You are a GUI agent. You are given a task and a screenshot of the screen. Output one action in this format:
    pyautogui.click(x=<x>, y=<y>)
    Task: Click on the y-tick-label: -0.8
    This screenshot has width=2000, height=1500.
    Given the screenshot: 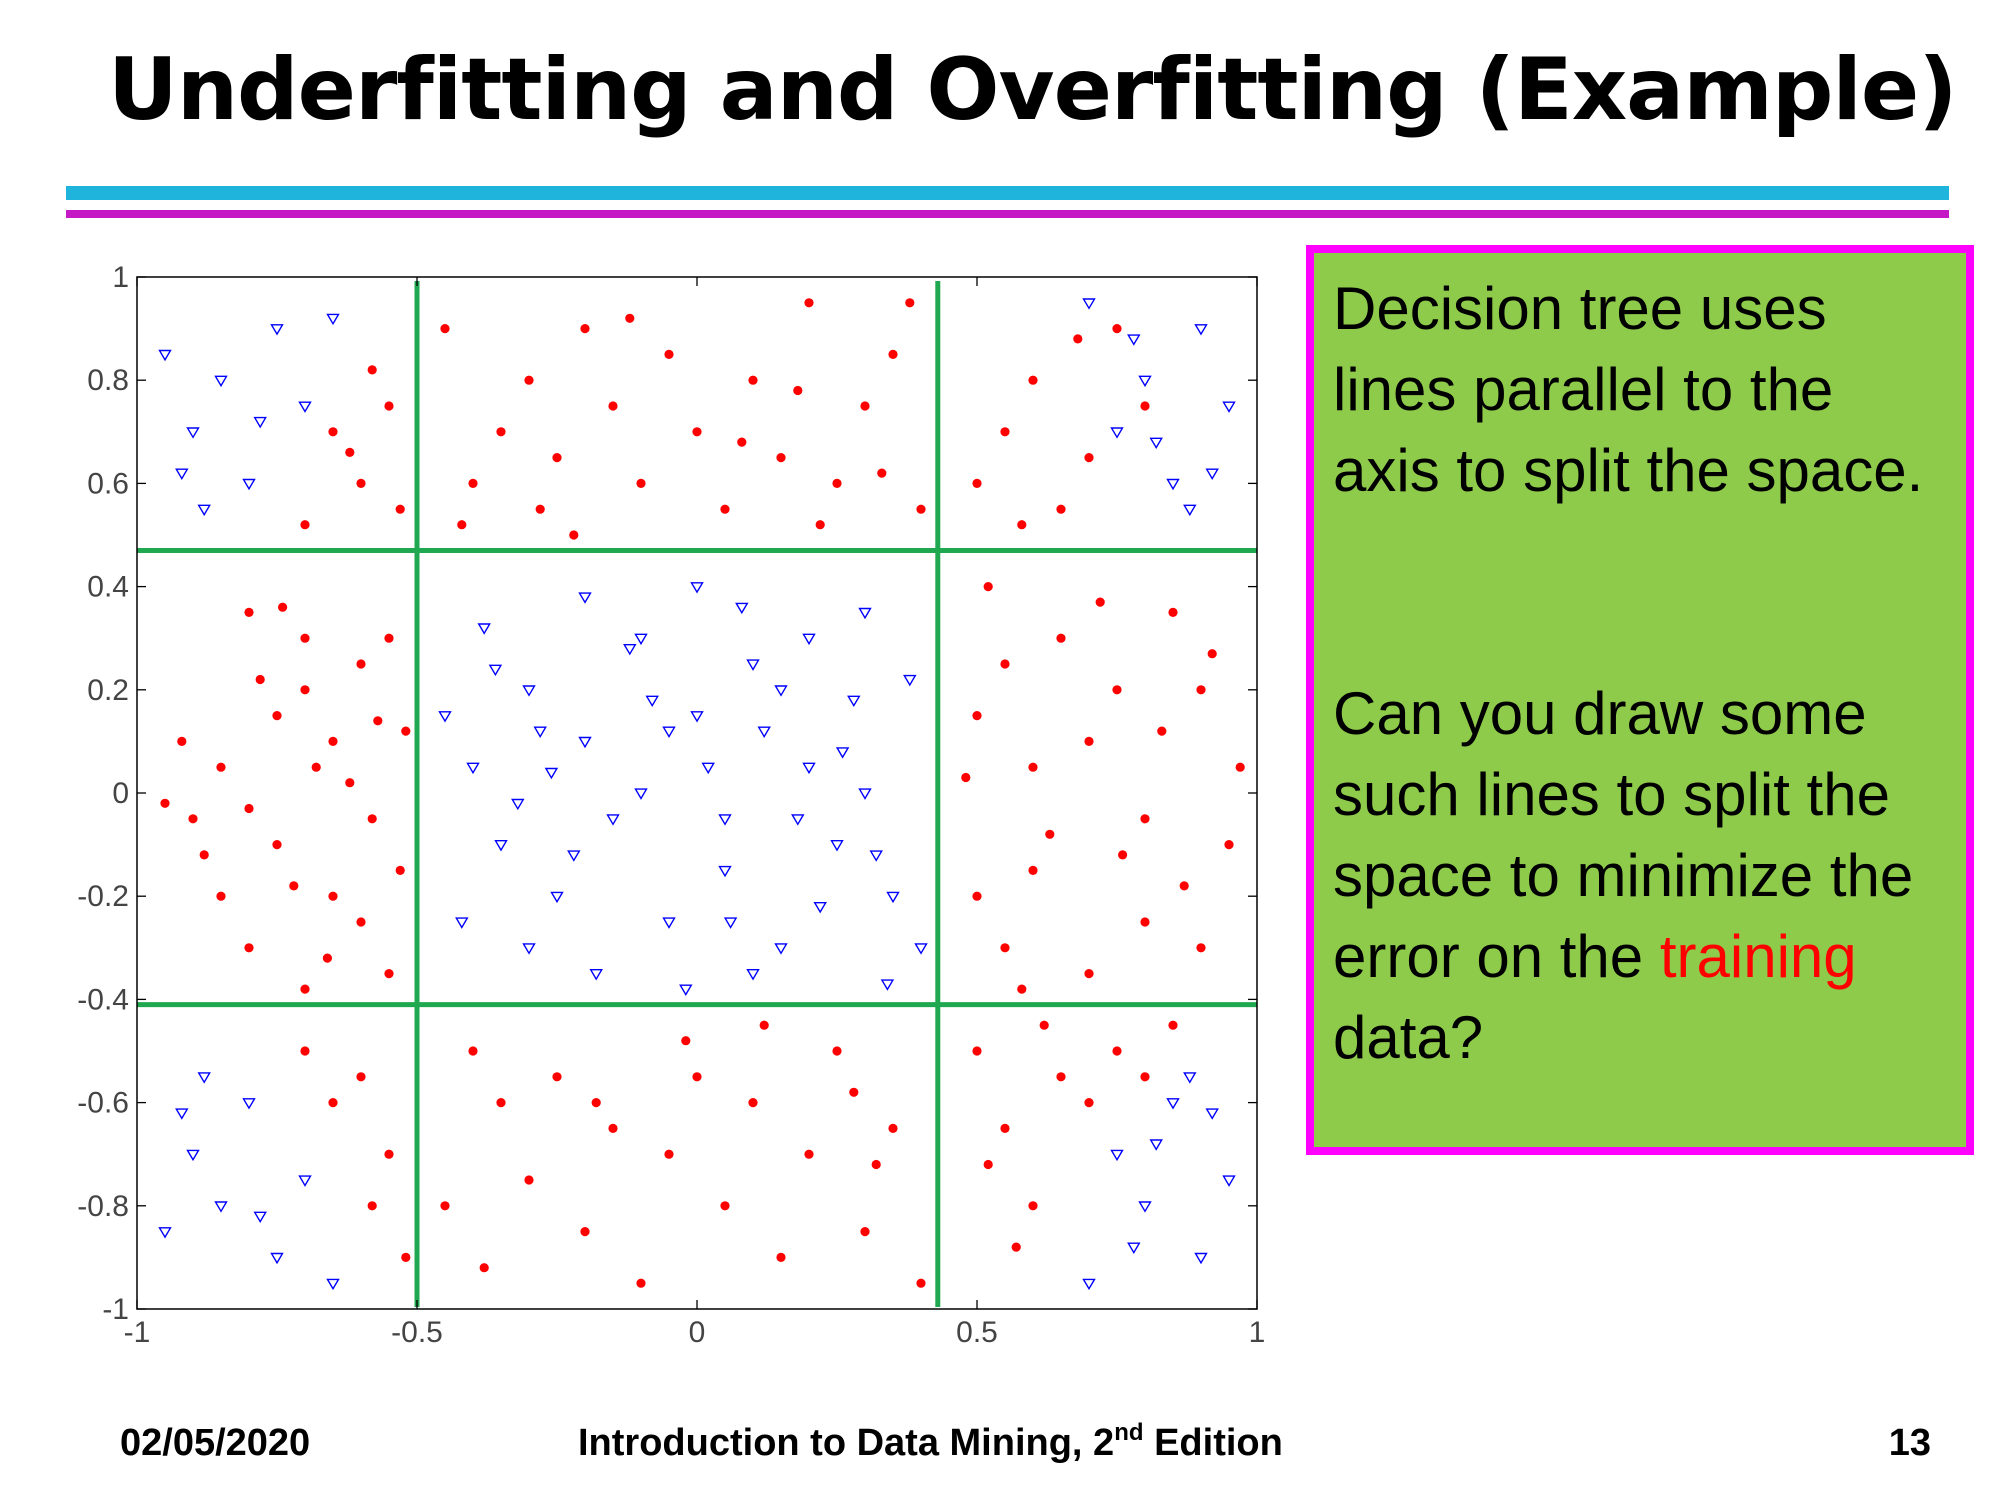 What is the action you would take?
    pyautogui.click(x=103, y=1206)
    